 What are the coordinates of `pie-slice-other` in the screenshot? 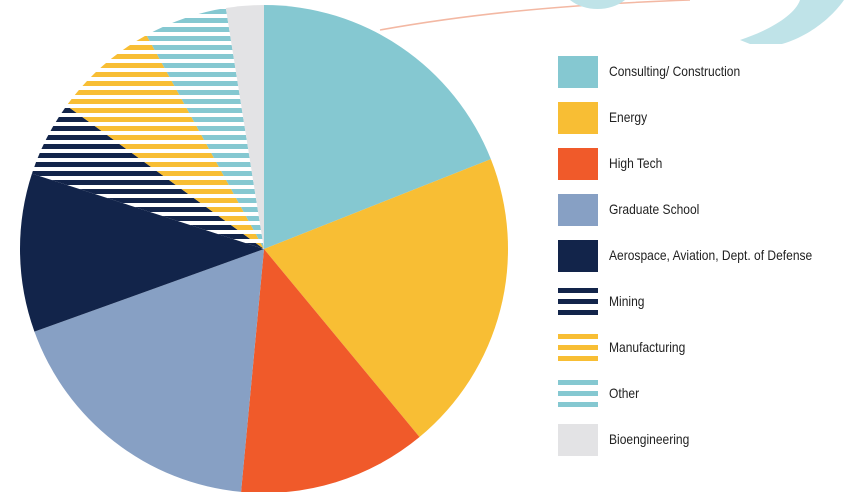 It's located at (205, 128).